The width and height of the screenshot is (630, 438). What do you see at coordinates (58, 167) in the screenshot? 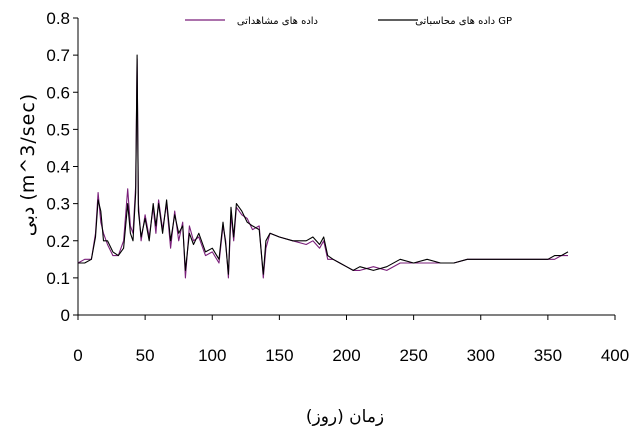
I see `y-tick-label: 0.4` at bounding box center [58, 167].